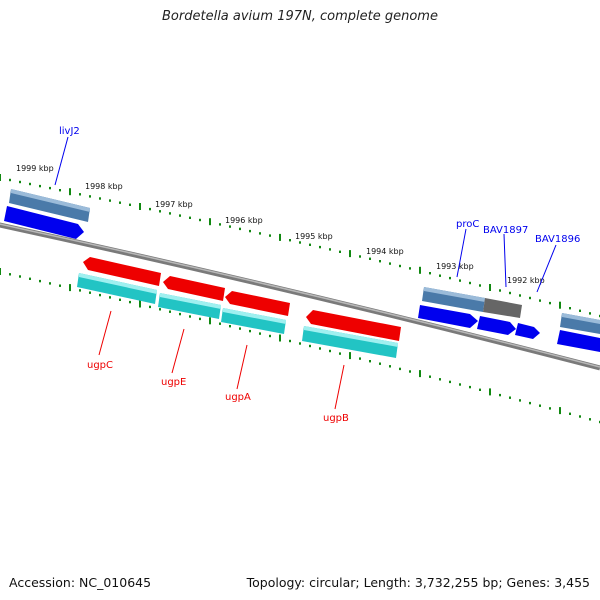 The image size is (600, 600). Describe the element at coordinates (467, 224) in the screenshot. I see `gene-label-proC: proC` at that location.